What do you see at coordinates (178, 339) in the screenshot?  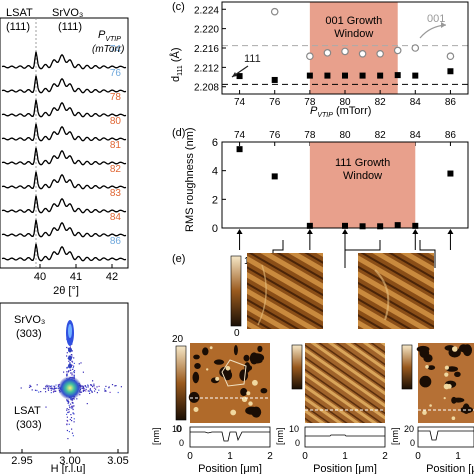 I see `afm-scale-bottom-max: 20` at bounding box center [178, 339].